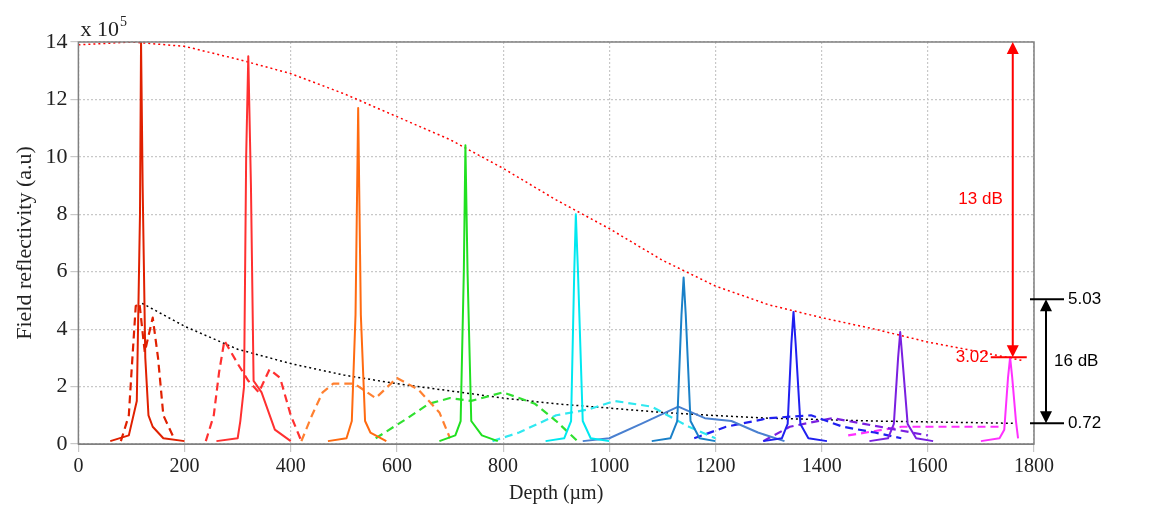 This screenshot has width=1162, height=510. What do you see at coordinates (396, 465) in the screenshot?
I see `x-tick-label: 600` at bounding box center [396, 465].